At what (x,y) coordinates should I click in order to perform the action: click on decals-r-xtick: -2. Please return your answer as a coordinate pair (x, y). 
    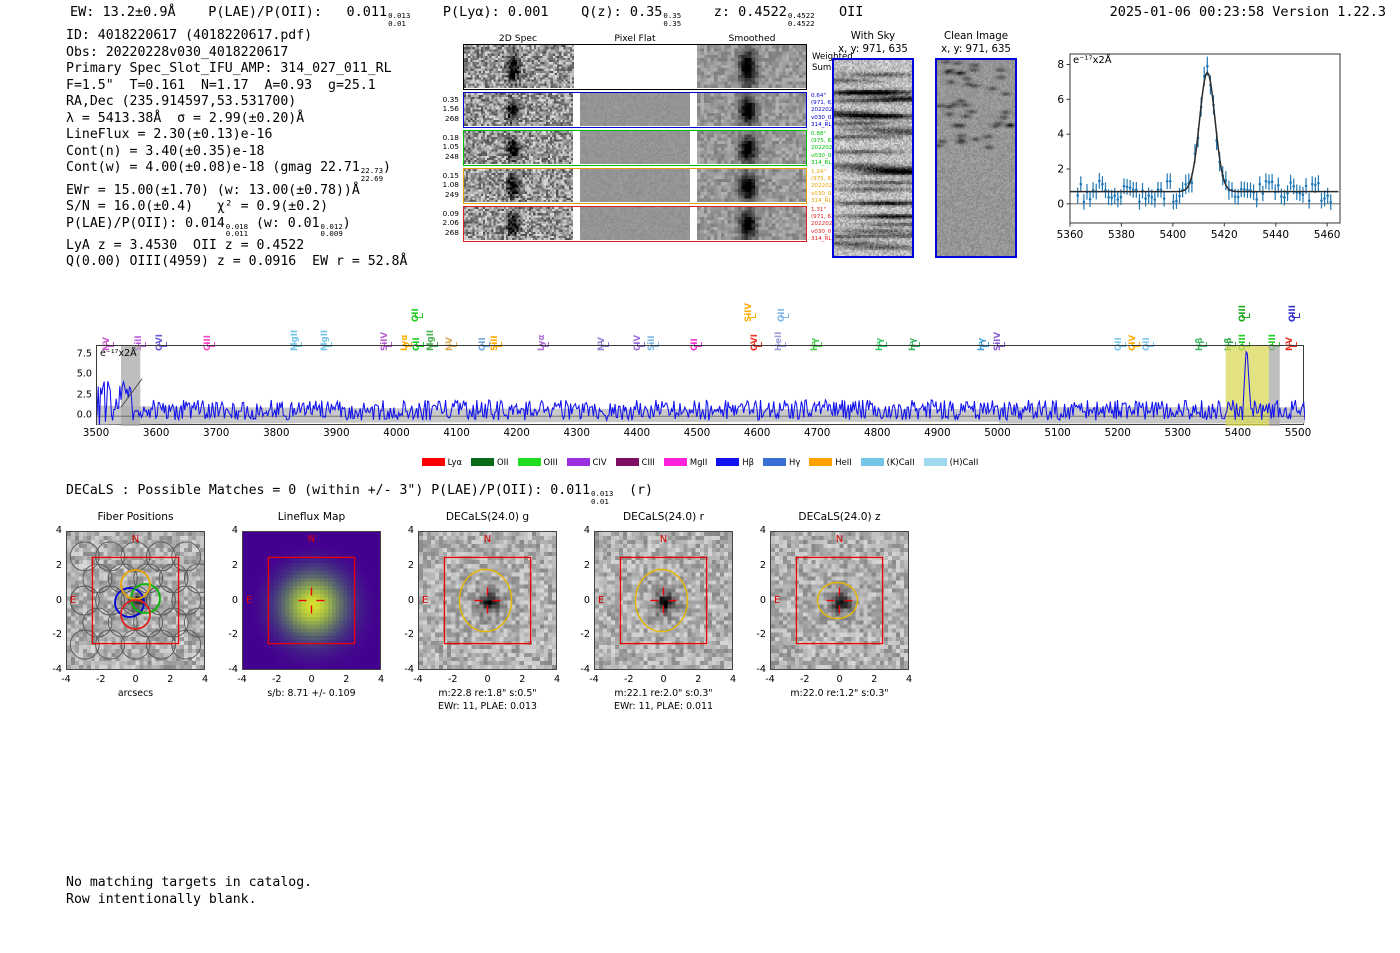
    Looking at the image, I should click on (628, 679).